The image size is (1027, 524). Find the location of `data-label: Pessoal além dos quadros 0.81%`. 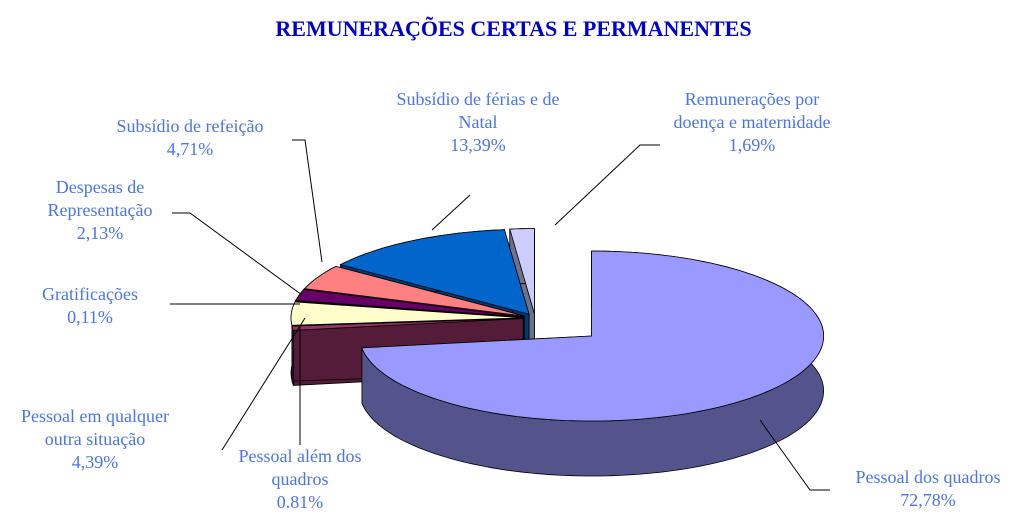

data-label: Pessoal além dos quadros 0.81% is located at coordinates (300, 479).